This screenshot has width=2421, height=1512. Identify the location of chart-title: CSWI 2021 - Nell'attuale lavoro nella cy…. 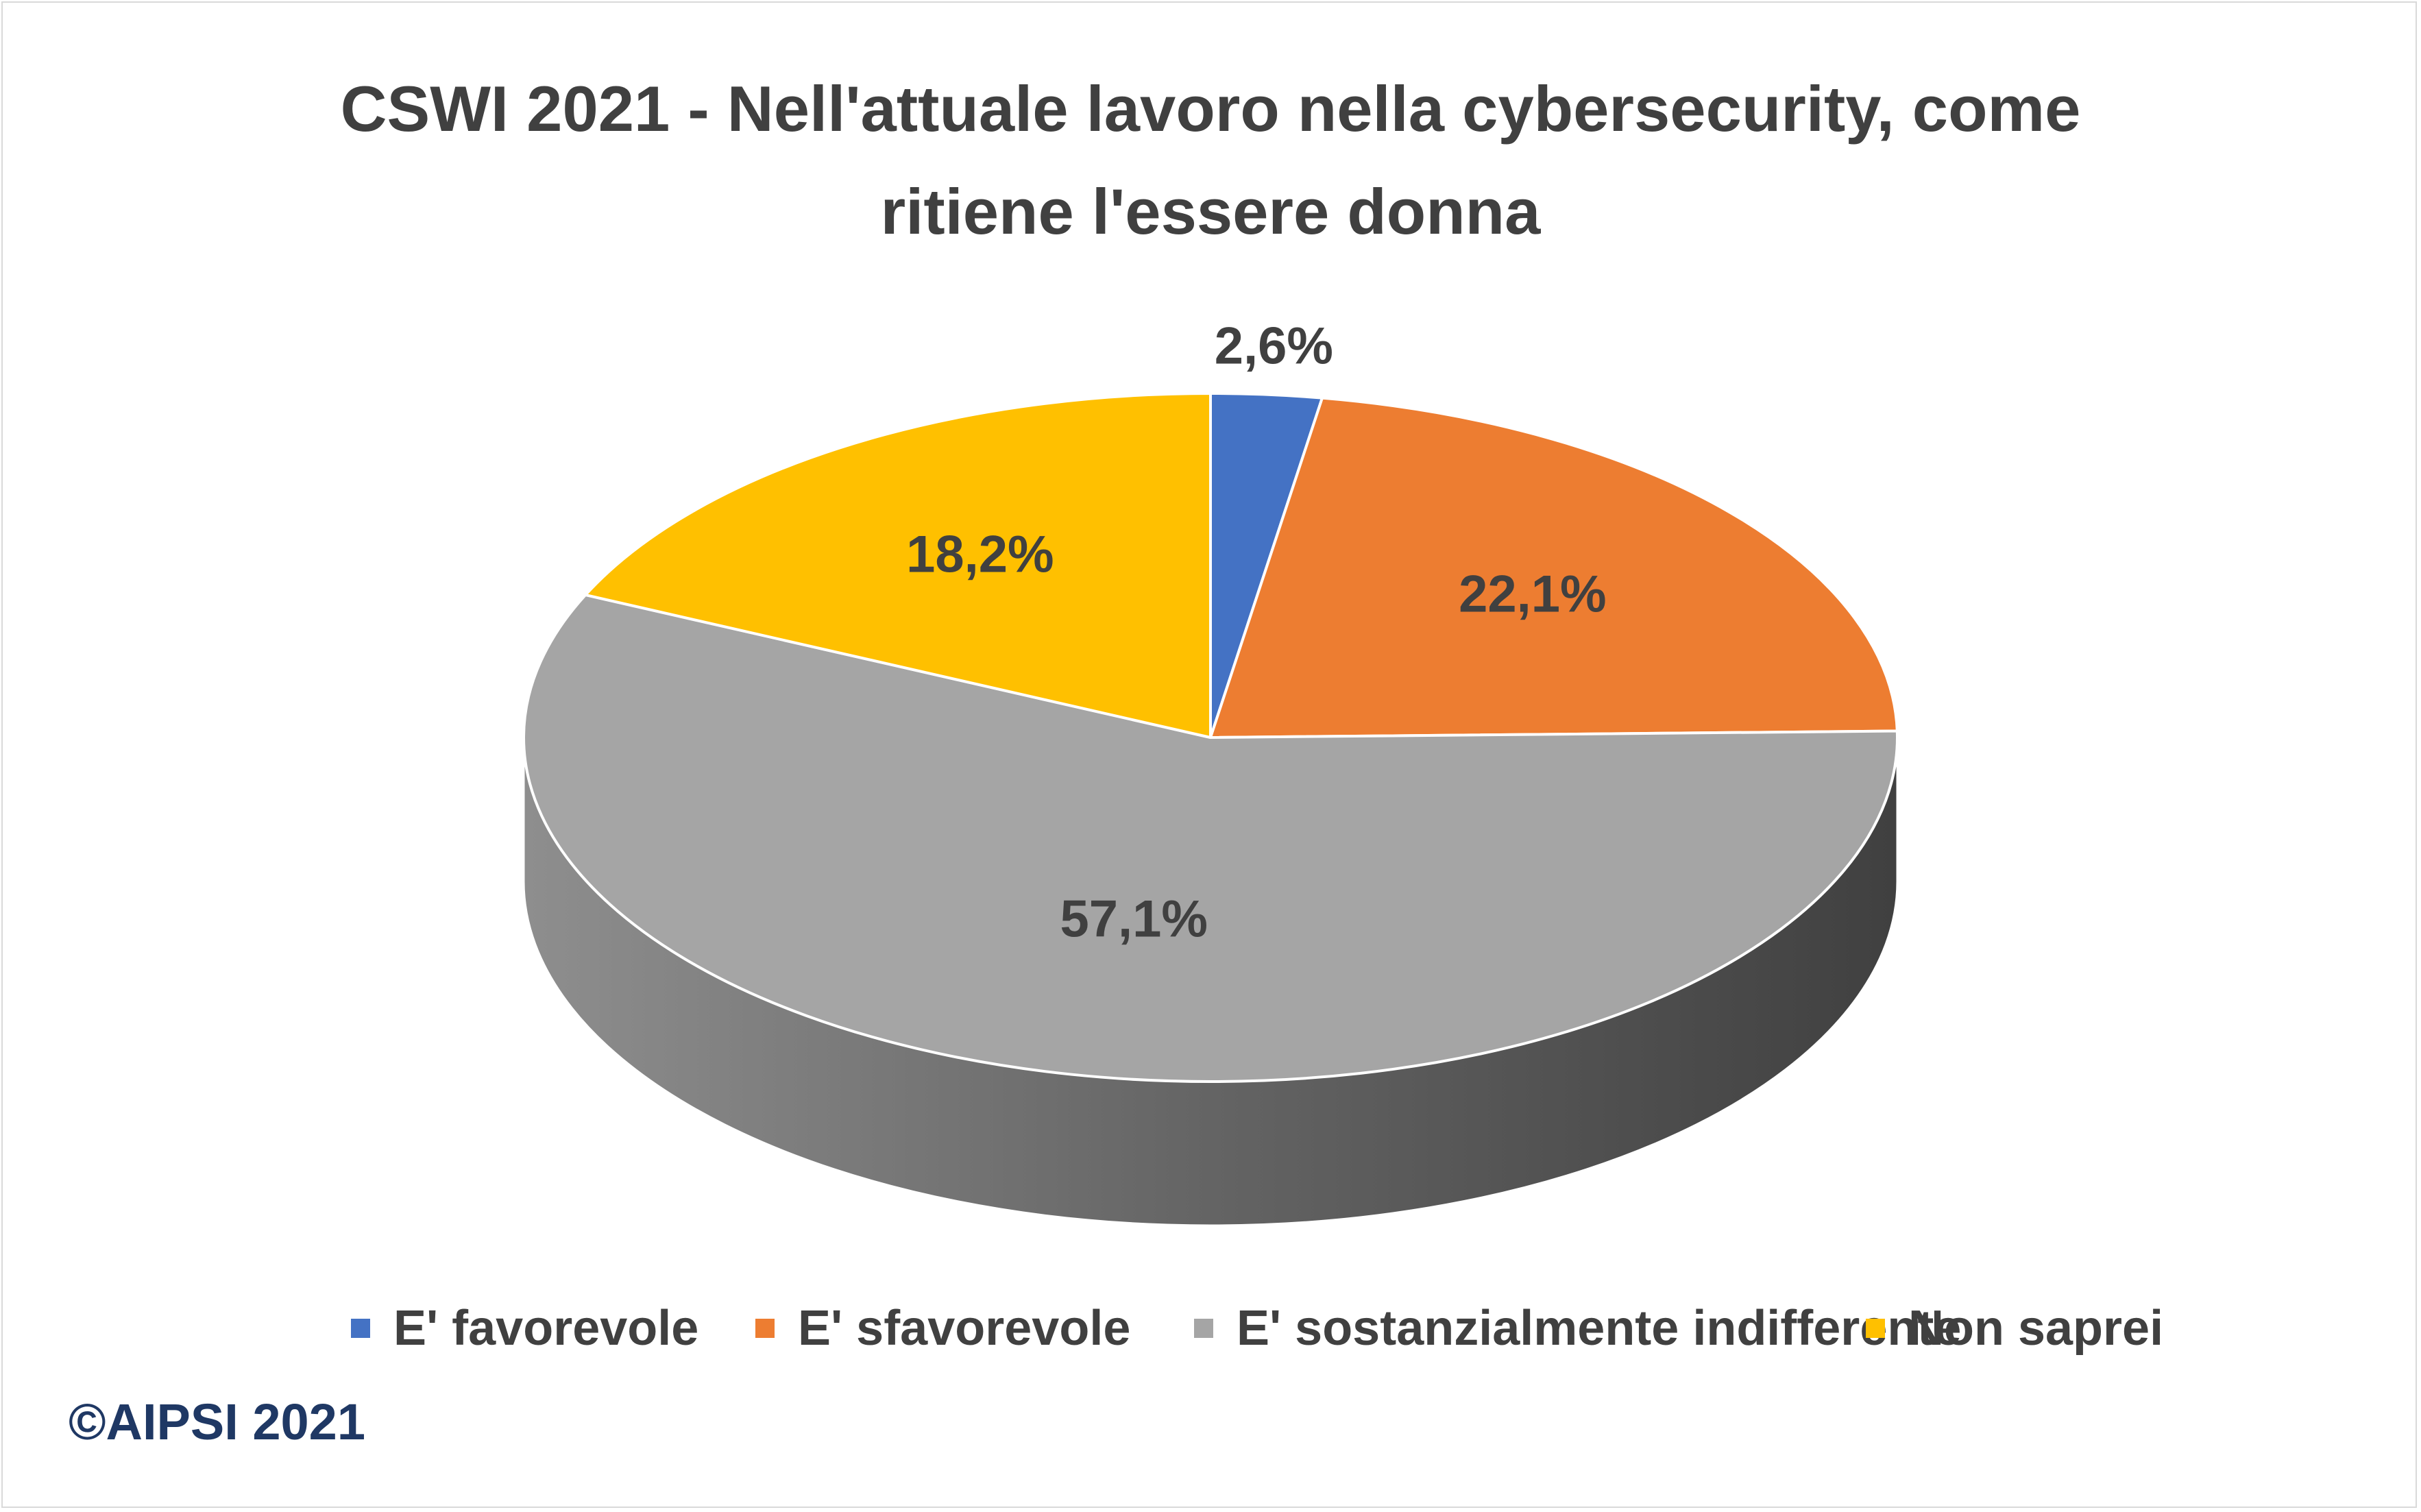
(1210, 161).